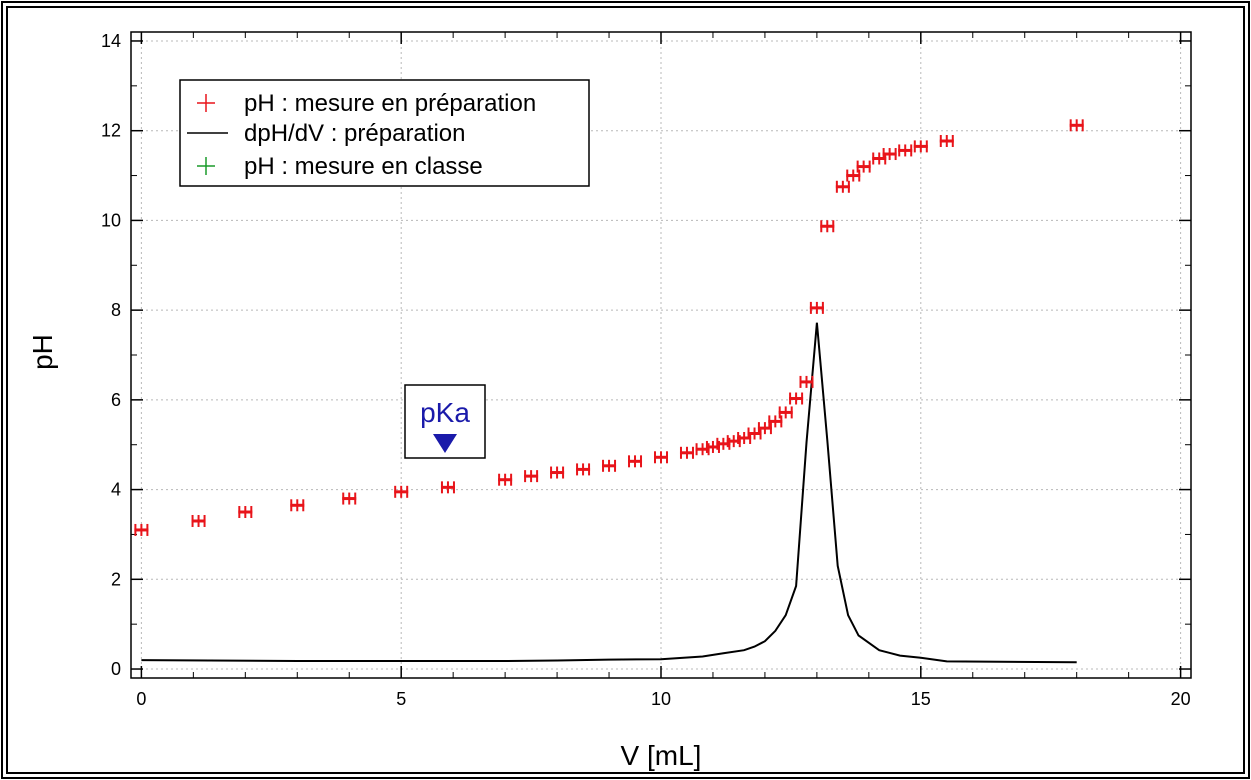  I want to click on legend-item-dphdv: dpH/dV : préparation, so click(326, 133).